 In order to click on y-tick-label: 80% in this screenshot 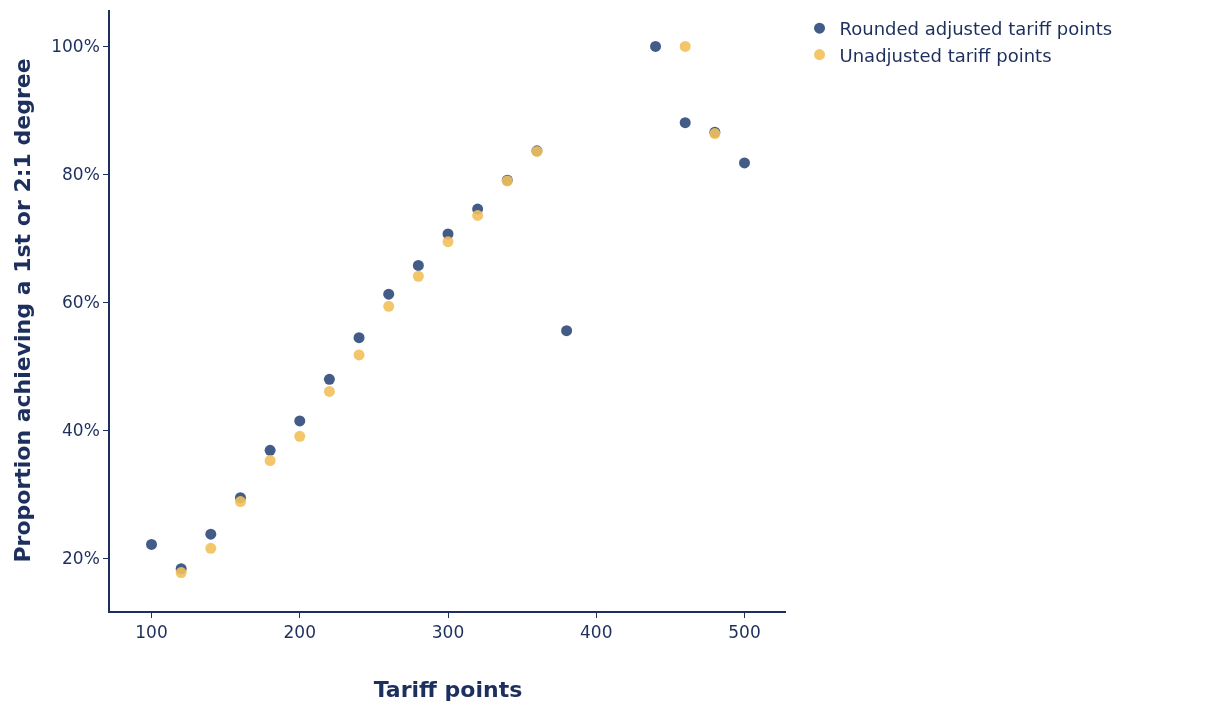, I will do `click(81, 174)`.